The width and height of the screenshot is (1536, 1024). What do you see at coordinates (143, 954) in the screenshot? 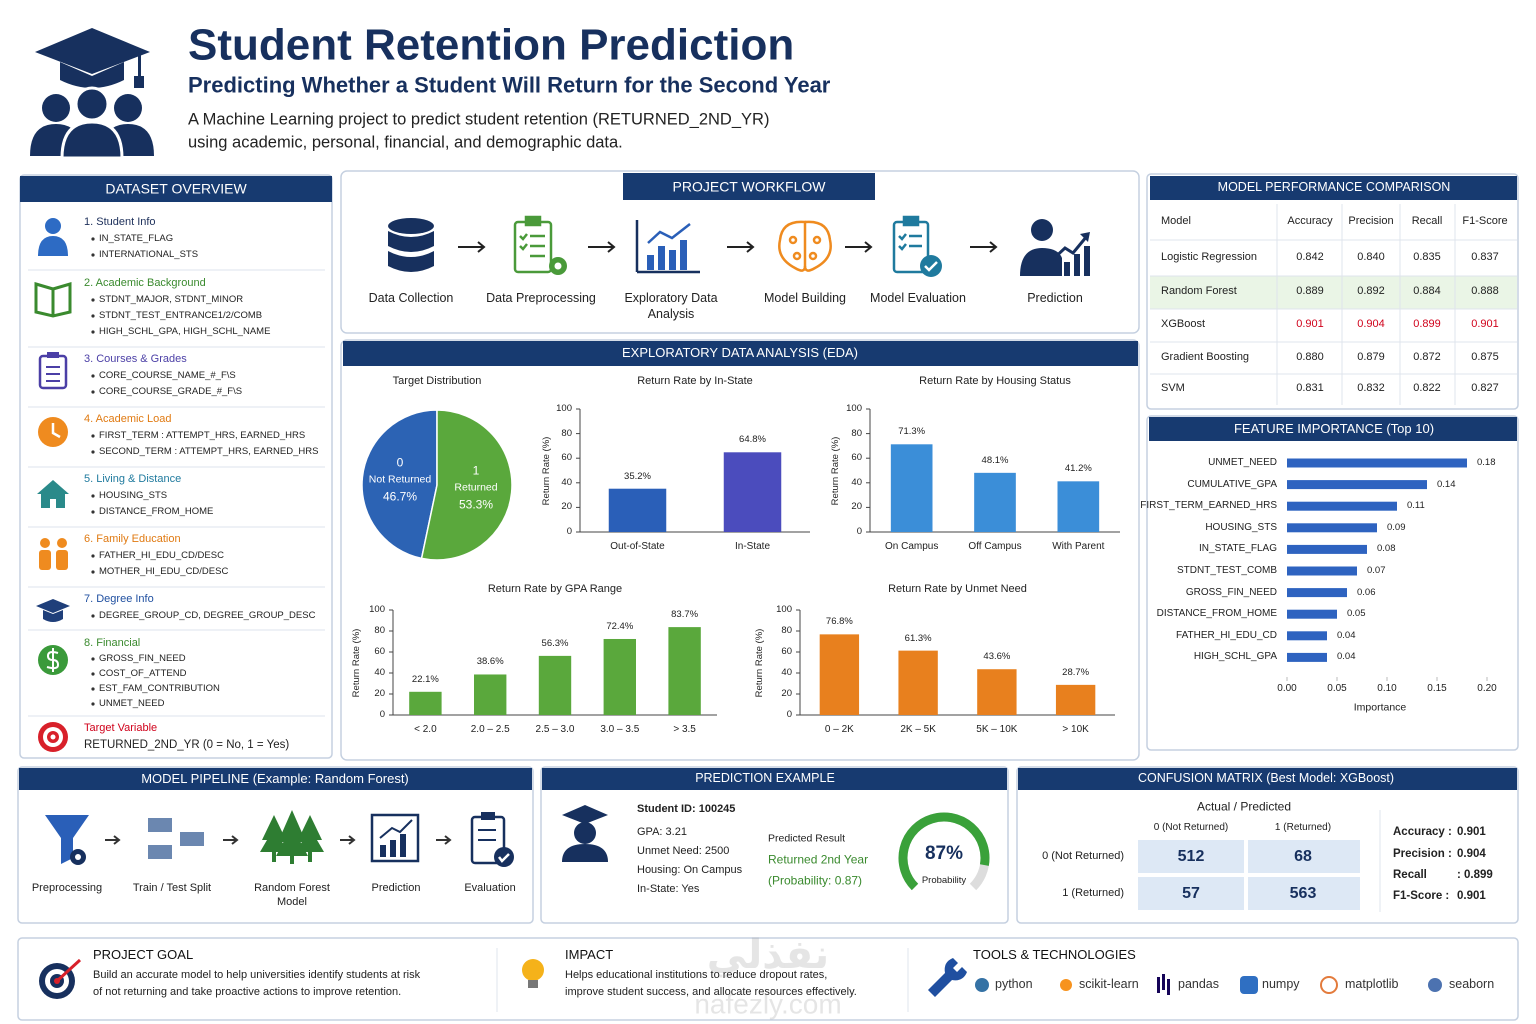
I see `footer-title: PROJECT GOAL` at bounding box center [143, 954].